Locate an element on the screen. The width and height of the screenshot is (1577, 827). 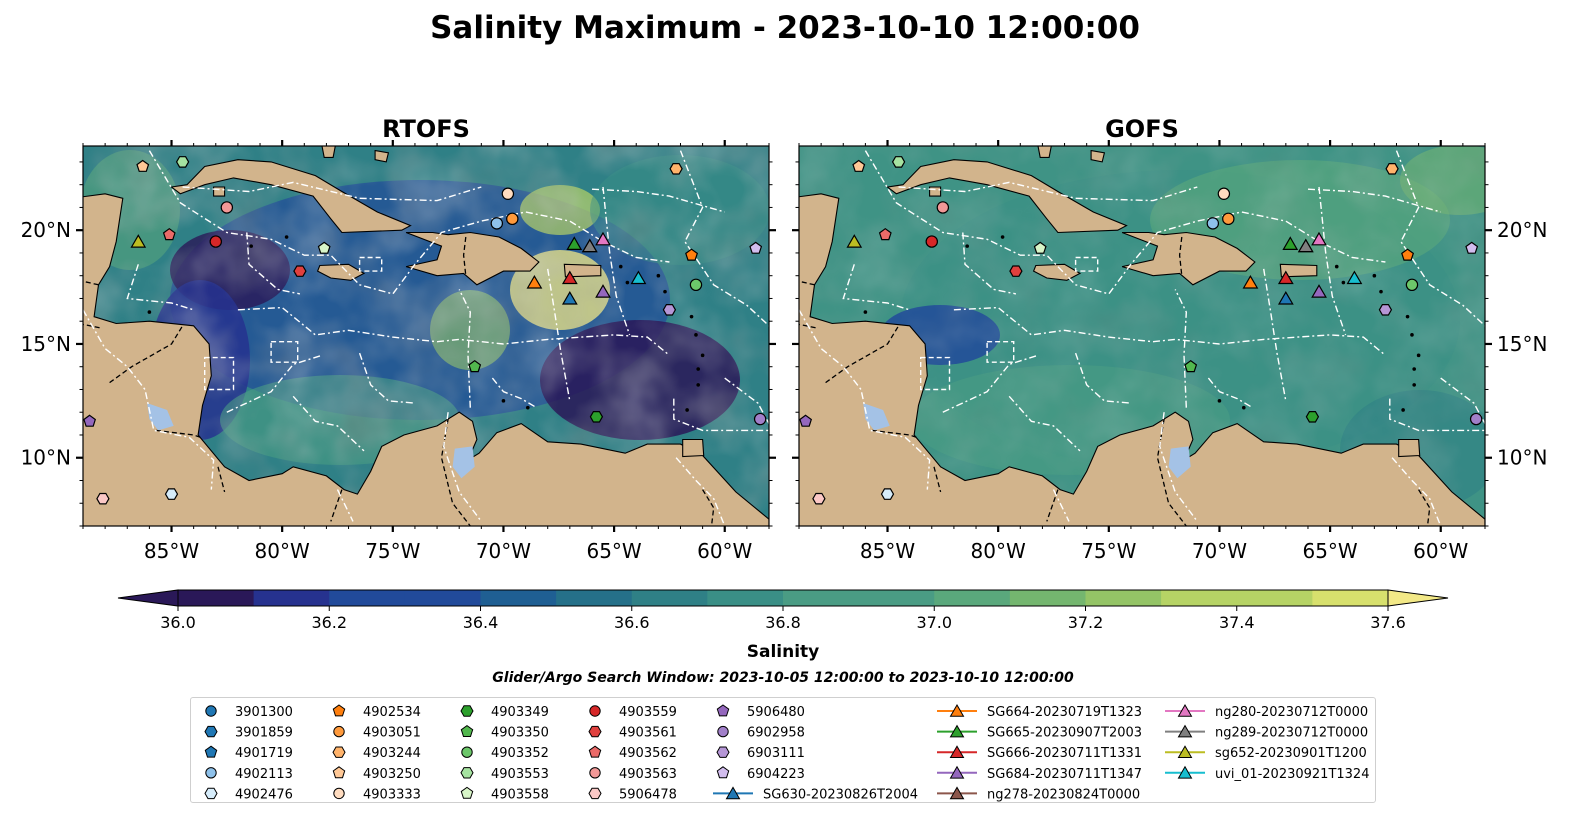
legend-entry: 4903250 is located at coordinates (376, 774).